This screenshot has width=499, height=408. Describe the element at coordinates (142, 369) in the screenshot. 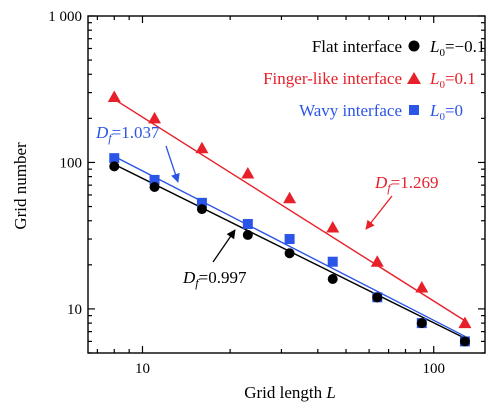

I see `x-tick-label: 10` at that location.